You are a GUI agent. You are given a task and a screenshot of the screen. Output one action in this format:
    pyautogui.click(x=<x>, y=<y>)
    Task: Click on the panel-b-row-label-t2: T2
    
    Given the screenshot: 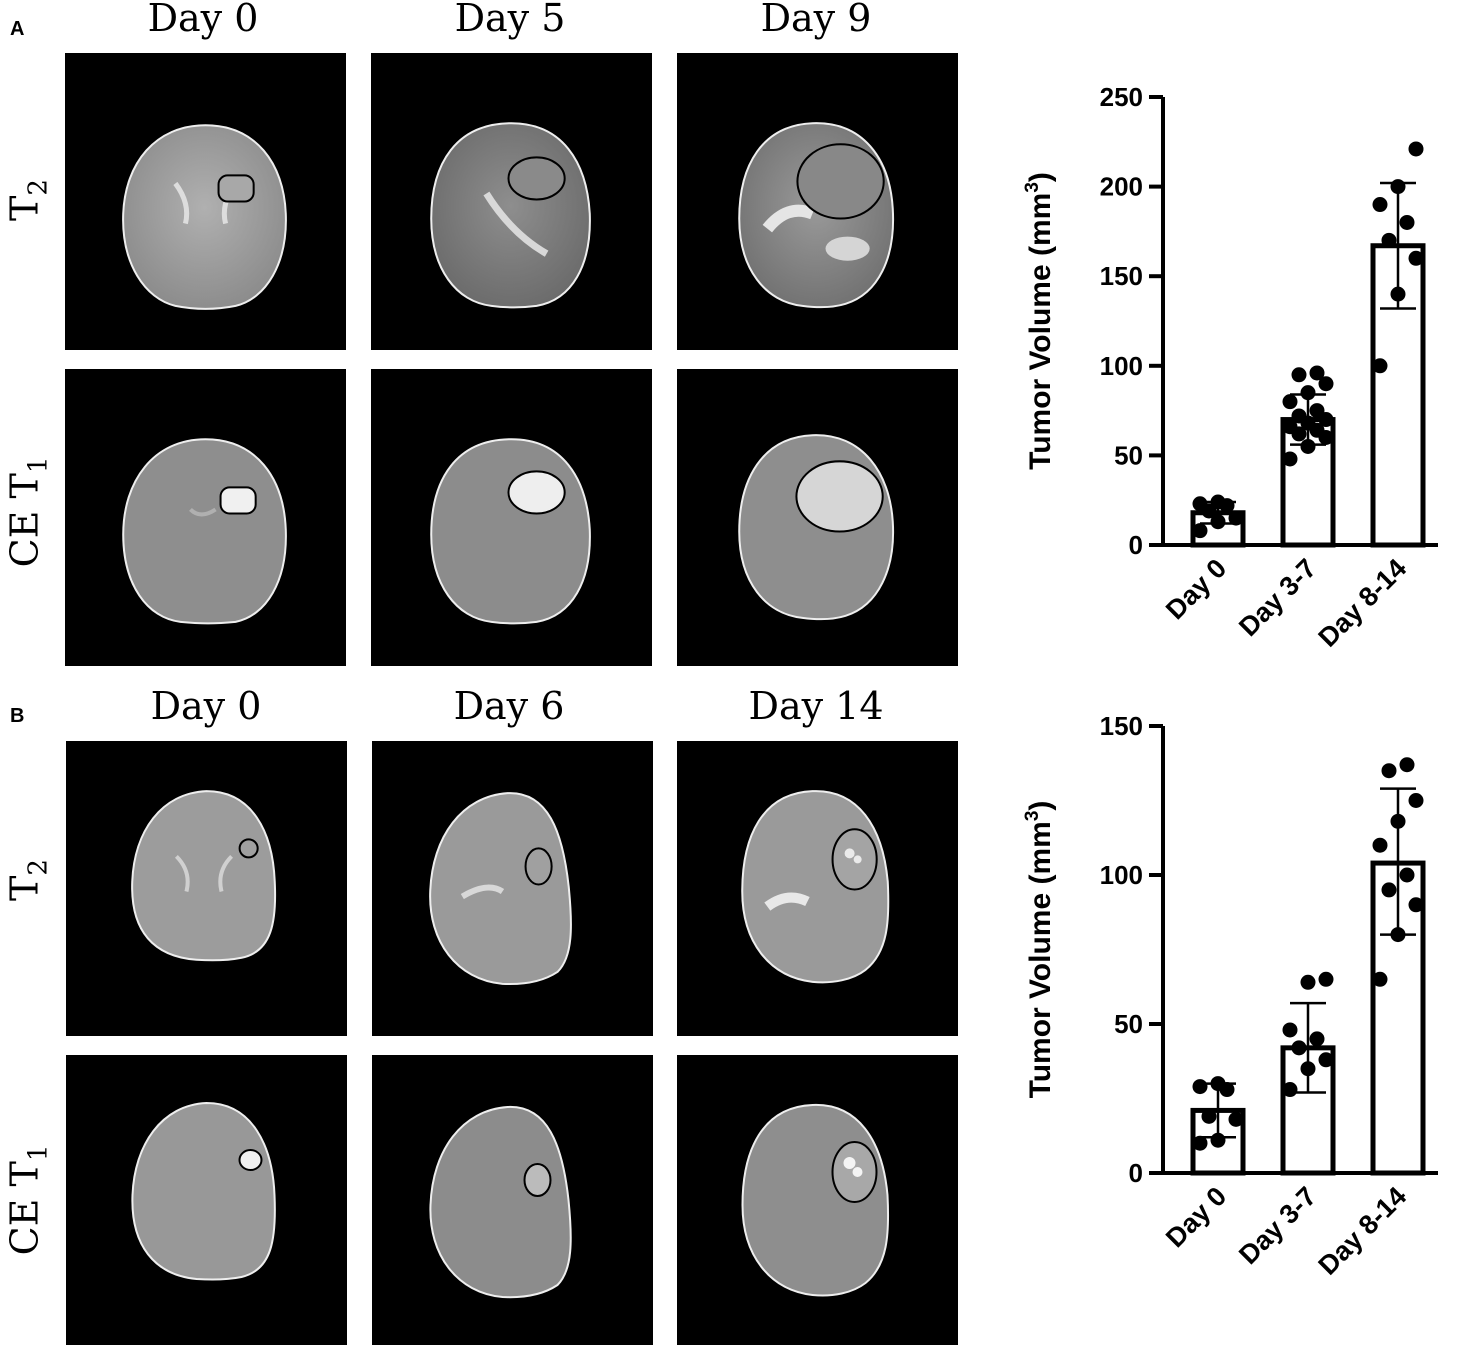 What is the action you would take?
    pyautogui.click(x=28, y=880)
    